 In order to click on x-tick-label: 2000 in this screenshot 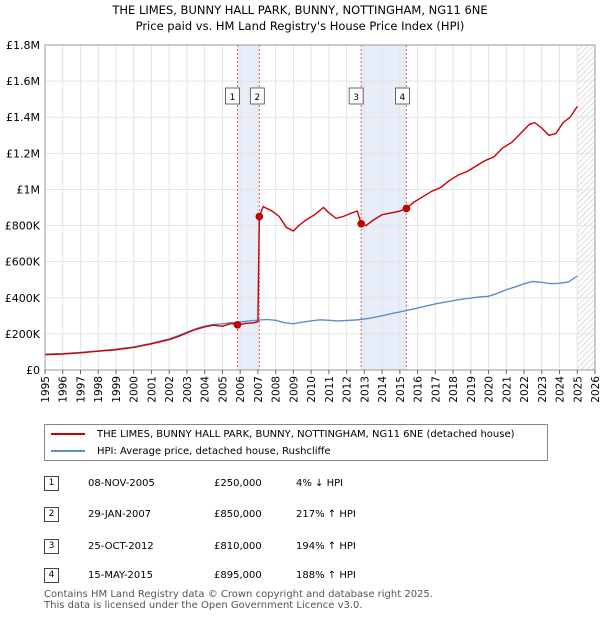, I will do `click(135, 389)`.